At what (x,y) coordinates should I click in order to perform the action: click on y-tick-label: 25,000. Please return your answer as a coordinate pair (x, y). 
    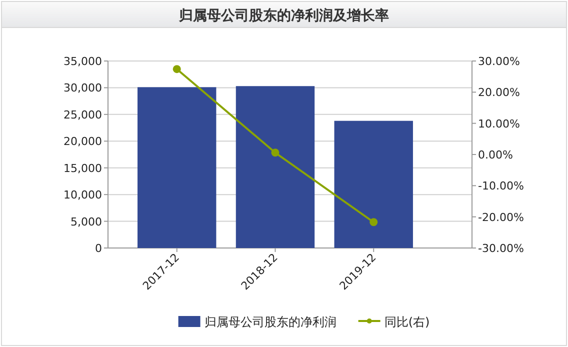
    Looking at the image, I should click on (83, 115).